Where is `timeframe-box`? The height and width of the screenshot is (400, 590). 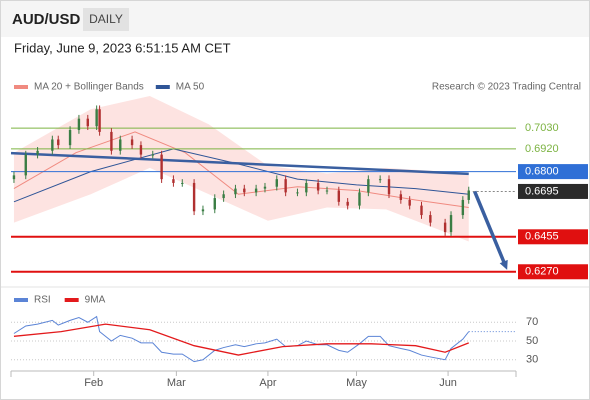
timeframe-box is located at coordinates (106, 19).